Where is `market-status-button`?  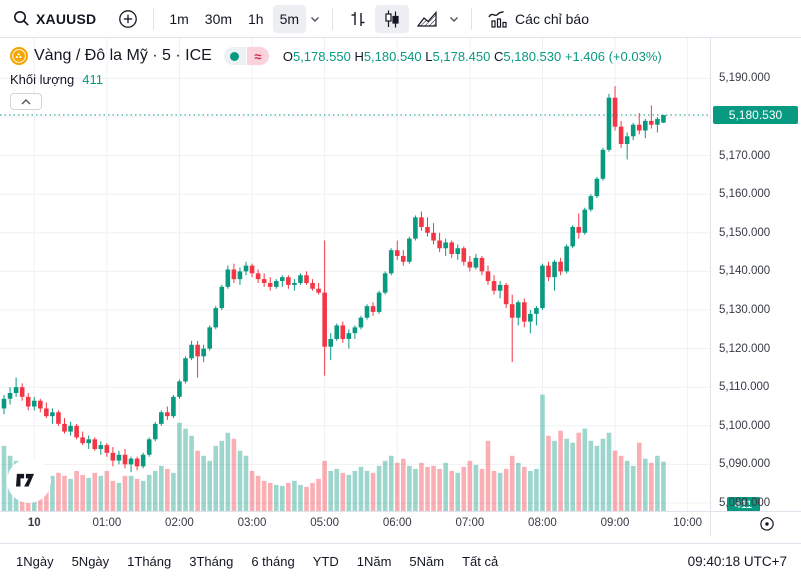 market-status-button is located at coordinates (234, 56).